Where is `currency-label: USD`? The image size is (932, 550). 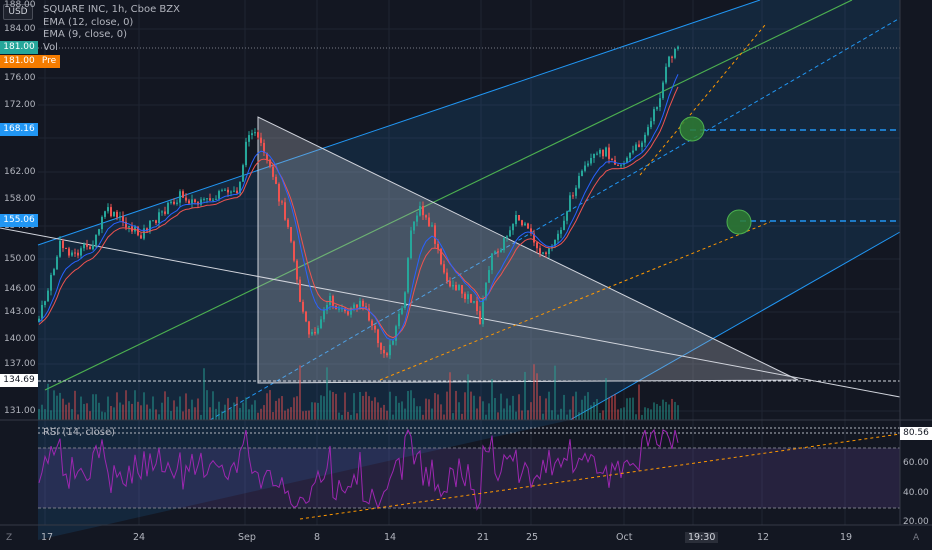
currency-label: USD is located at coordinates (18, 12).